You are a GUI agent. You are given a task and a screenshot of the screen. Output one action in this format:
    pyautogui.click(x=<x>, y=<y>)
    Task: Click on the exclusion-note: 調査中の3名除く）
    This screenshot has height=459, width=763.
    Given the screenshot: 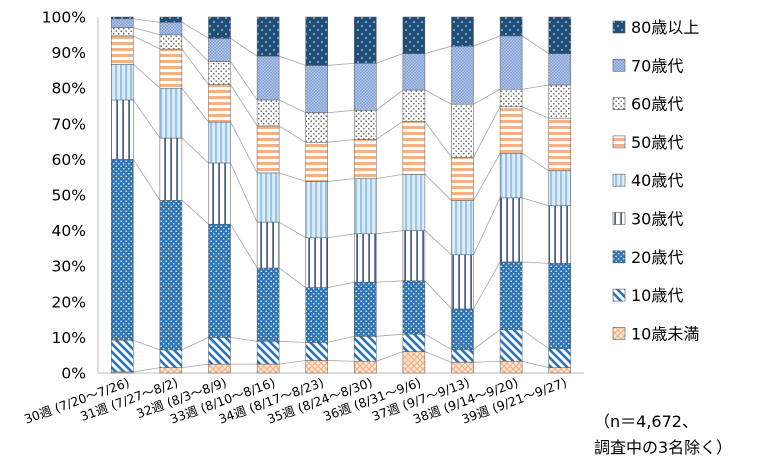 What is the action you would take?
    pyautogui.click(x=663, y=447)
    